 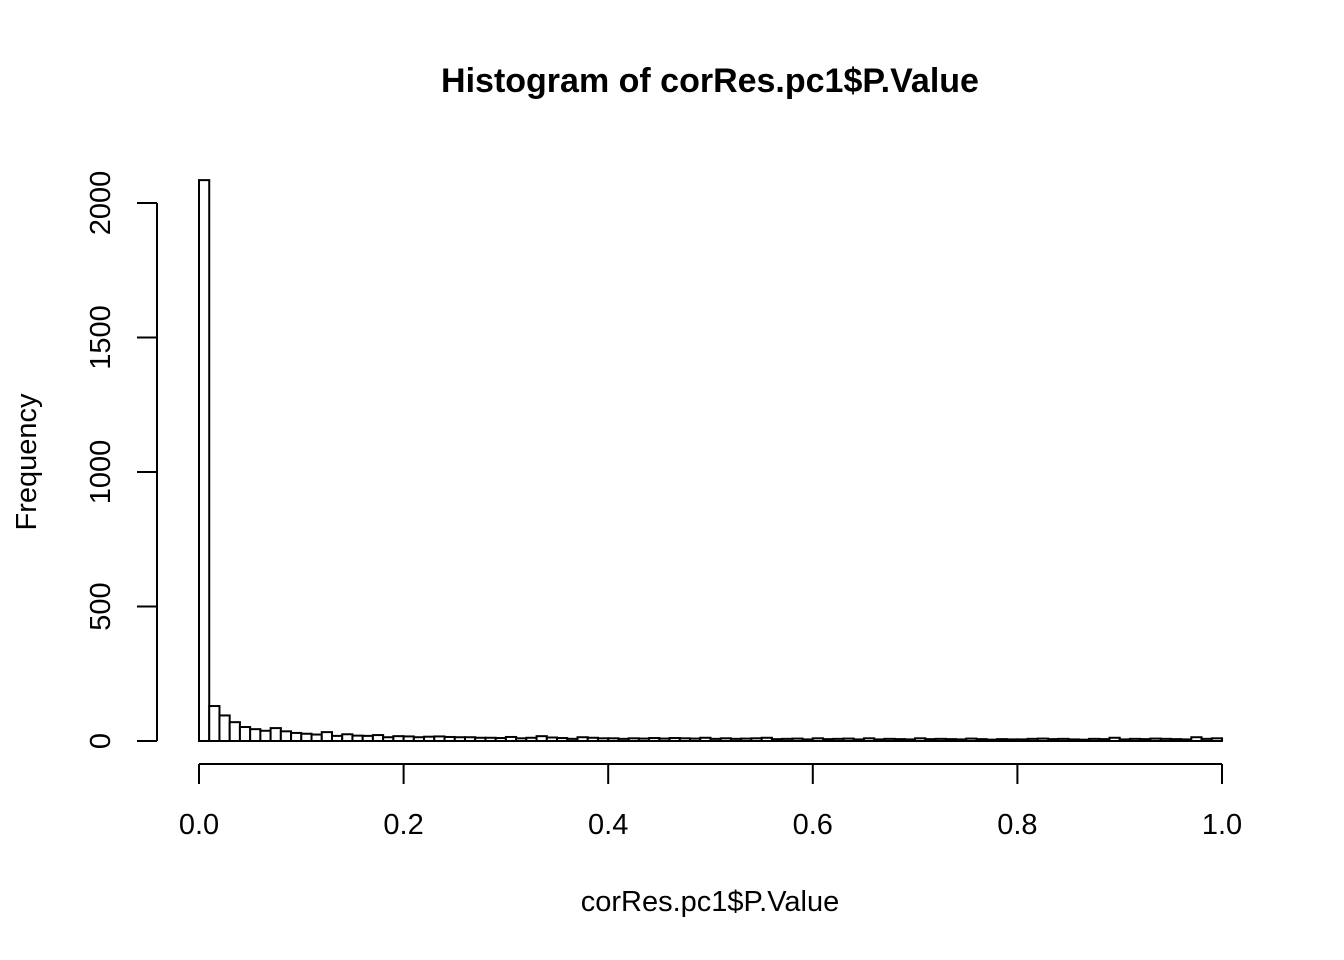 I want to click on x-tick-label: 0.4, so click(x=608, y=825).